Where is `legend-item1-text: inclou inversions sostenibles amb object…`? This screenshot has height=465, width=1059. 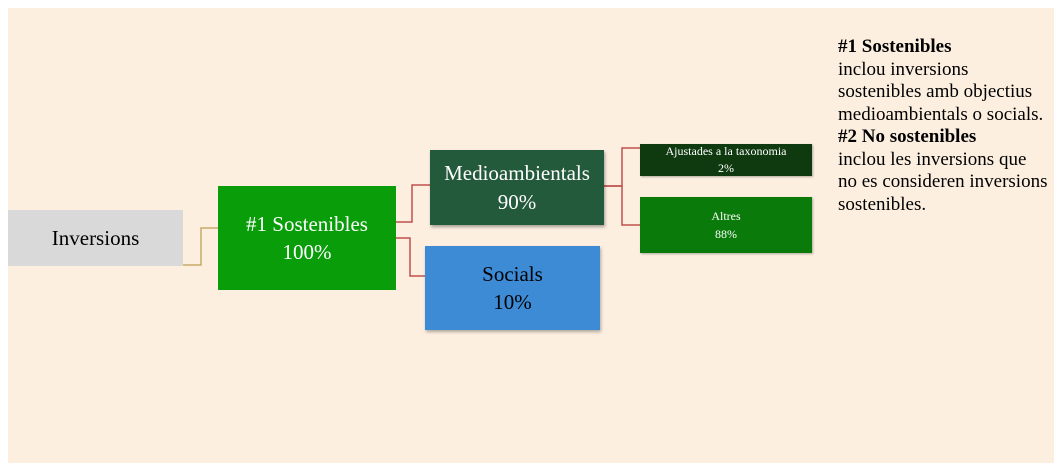 legend-item1-text: inclou inversions sostenibles amb object… is located at coordinates (941, 91).